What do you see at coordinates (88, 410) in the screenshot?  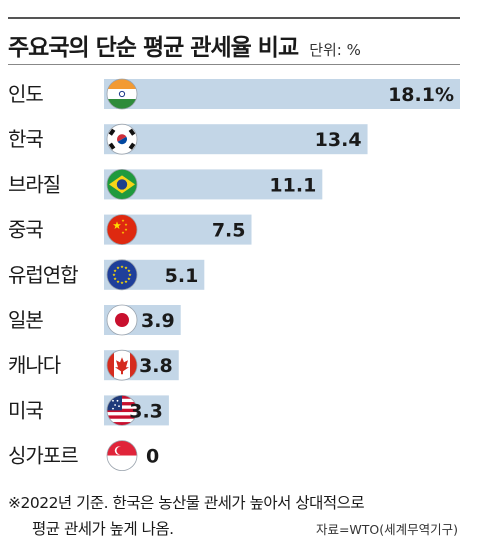 I see `bar-row: 미국 3.3` at bounding box center [88, 410].